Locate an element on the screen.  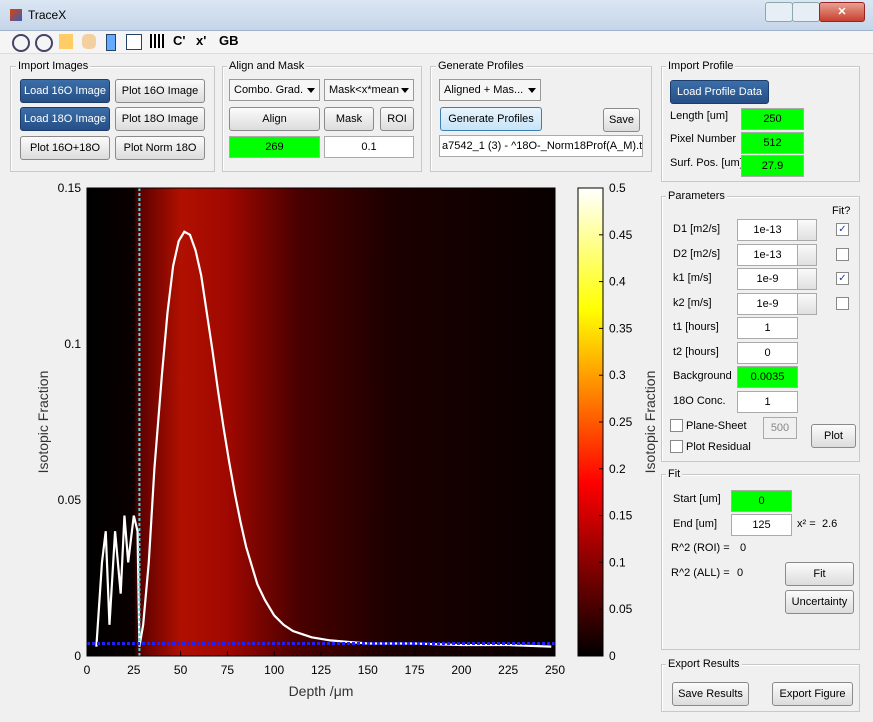
button: Plot Norm 18O is located at coordinates (160, 148).